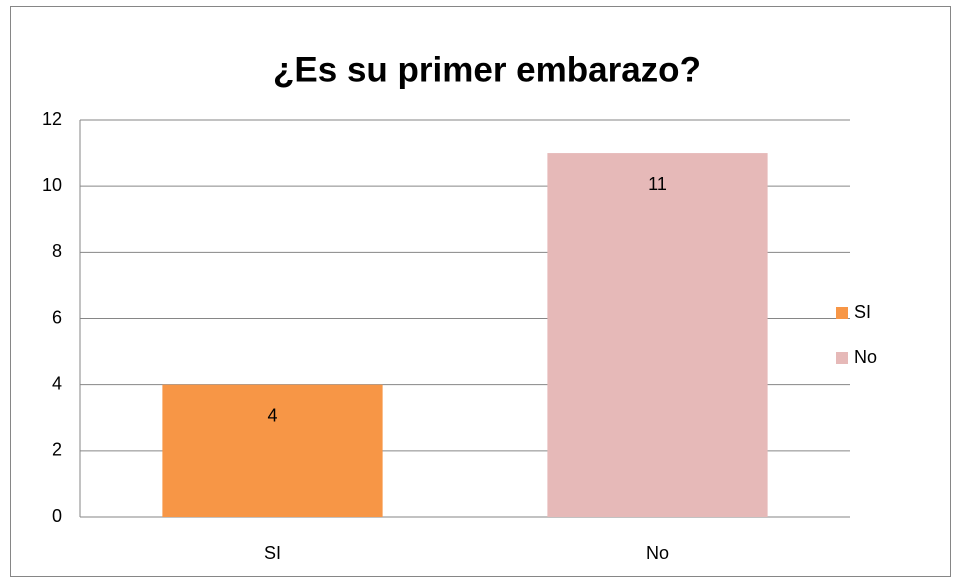 The width and height of the screenshot is (959, 578). What do you see at coordinates (57, 516) in the screenshot?
I see `y-tick-label: 0` at bounding box center [57, 516].